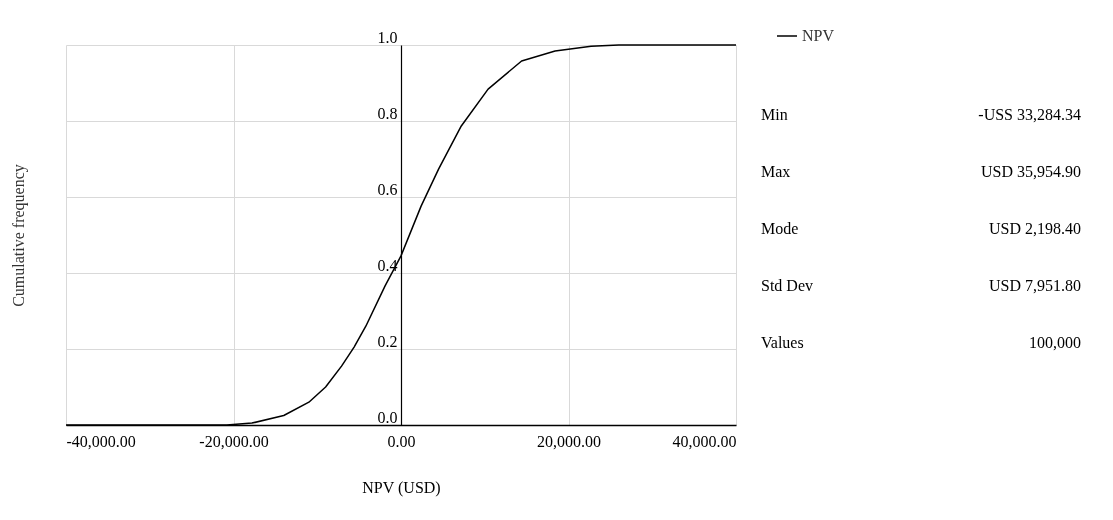  Describe the element at coordinates (1029, 114) in the screenshot. I see `text: -USS 33,284.34` at that location.